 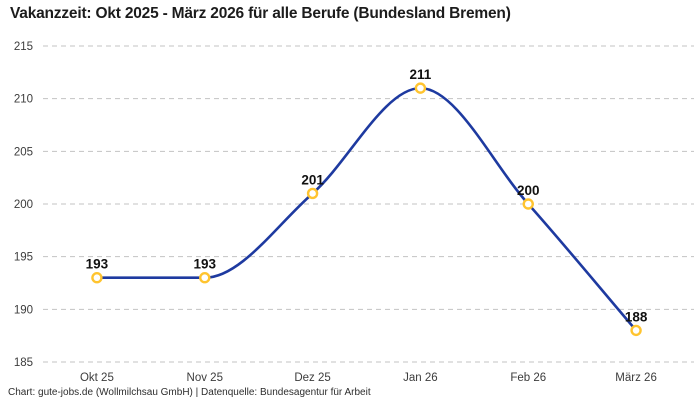 What do you see at coordinates (312, 179) in the screenshot?
I see `data-point-label: 201` at bounding box center [312, 179].